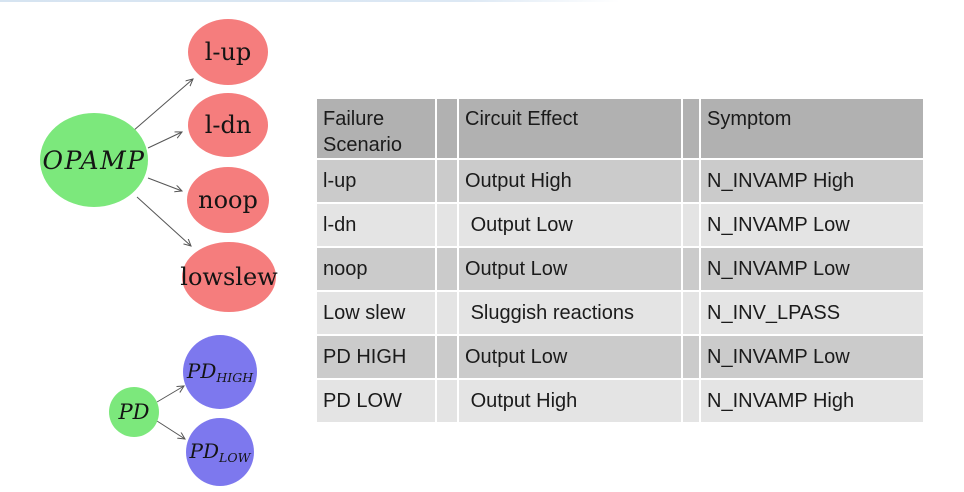  I want to click on table-row: PD LOW Output High N_INVAMP High, so click(620, 401).